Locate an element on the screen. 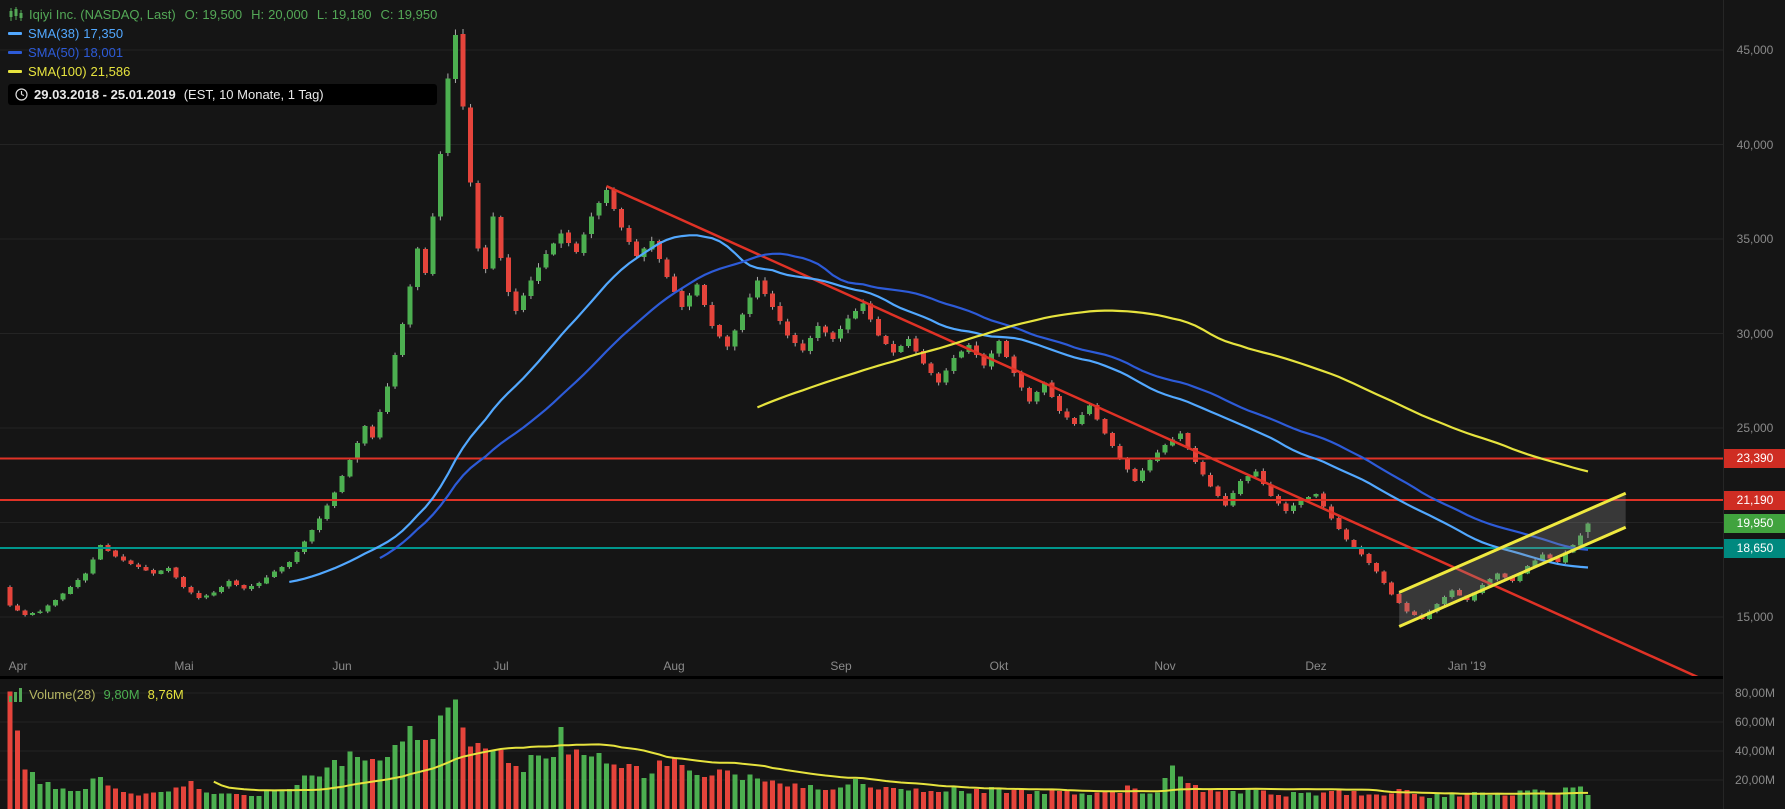 Image resolution: width=1785 pixels, height=809 pixels. low-label: L: is located at coordinates (322, 14).